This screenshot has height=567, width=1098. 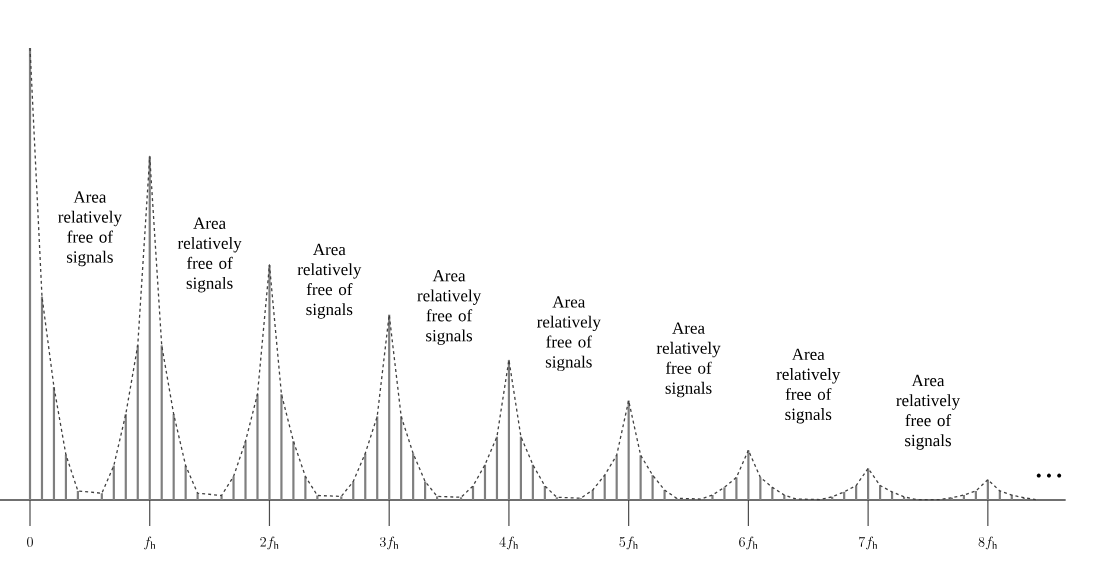 What do you see at coordinates (30, 541) in the screenshot?
I see `x-tick-label: $0$` at bounding box center [30, 541].